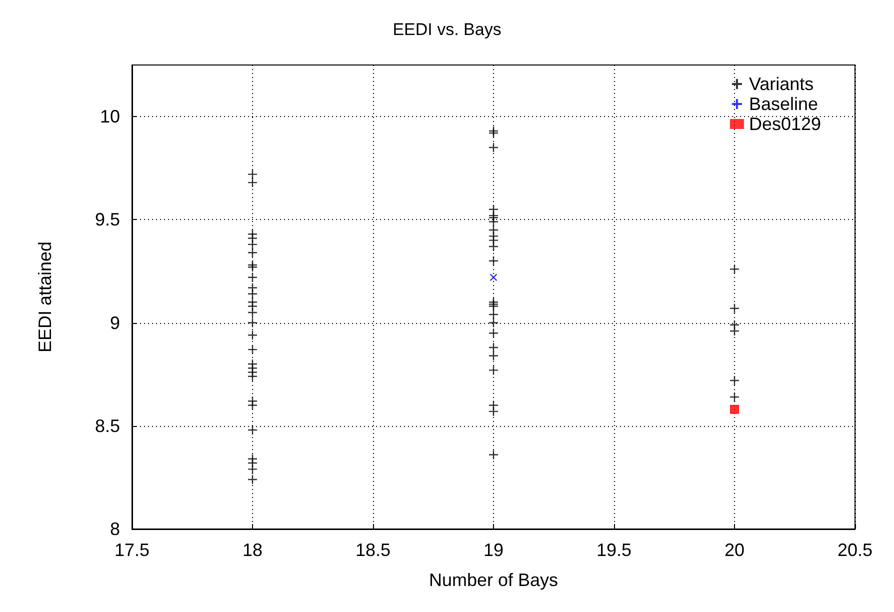 This screenshot has height=612, width=894. What do you see at coordinates (107, 220) in the screenshot?
I see `y-tick-label: 9.5` at bounding box center [107, 220].